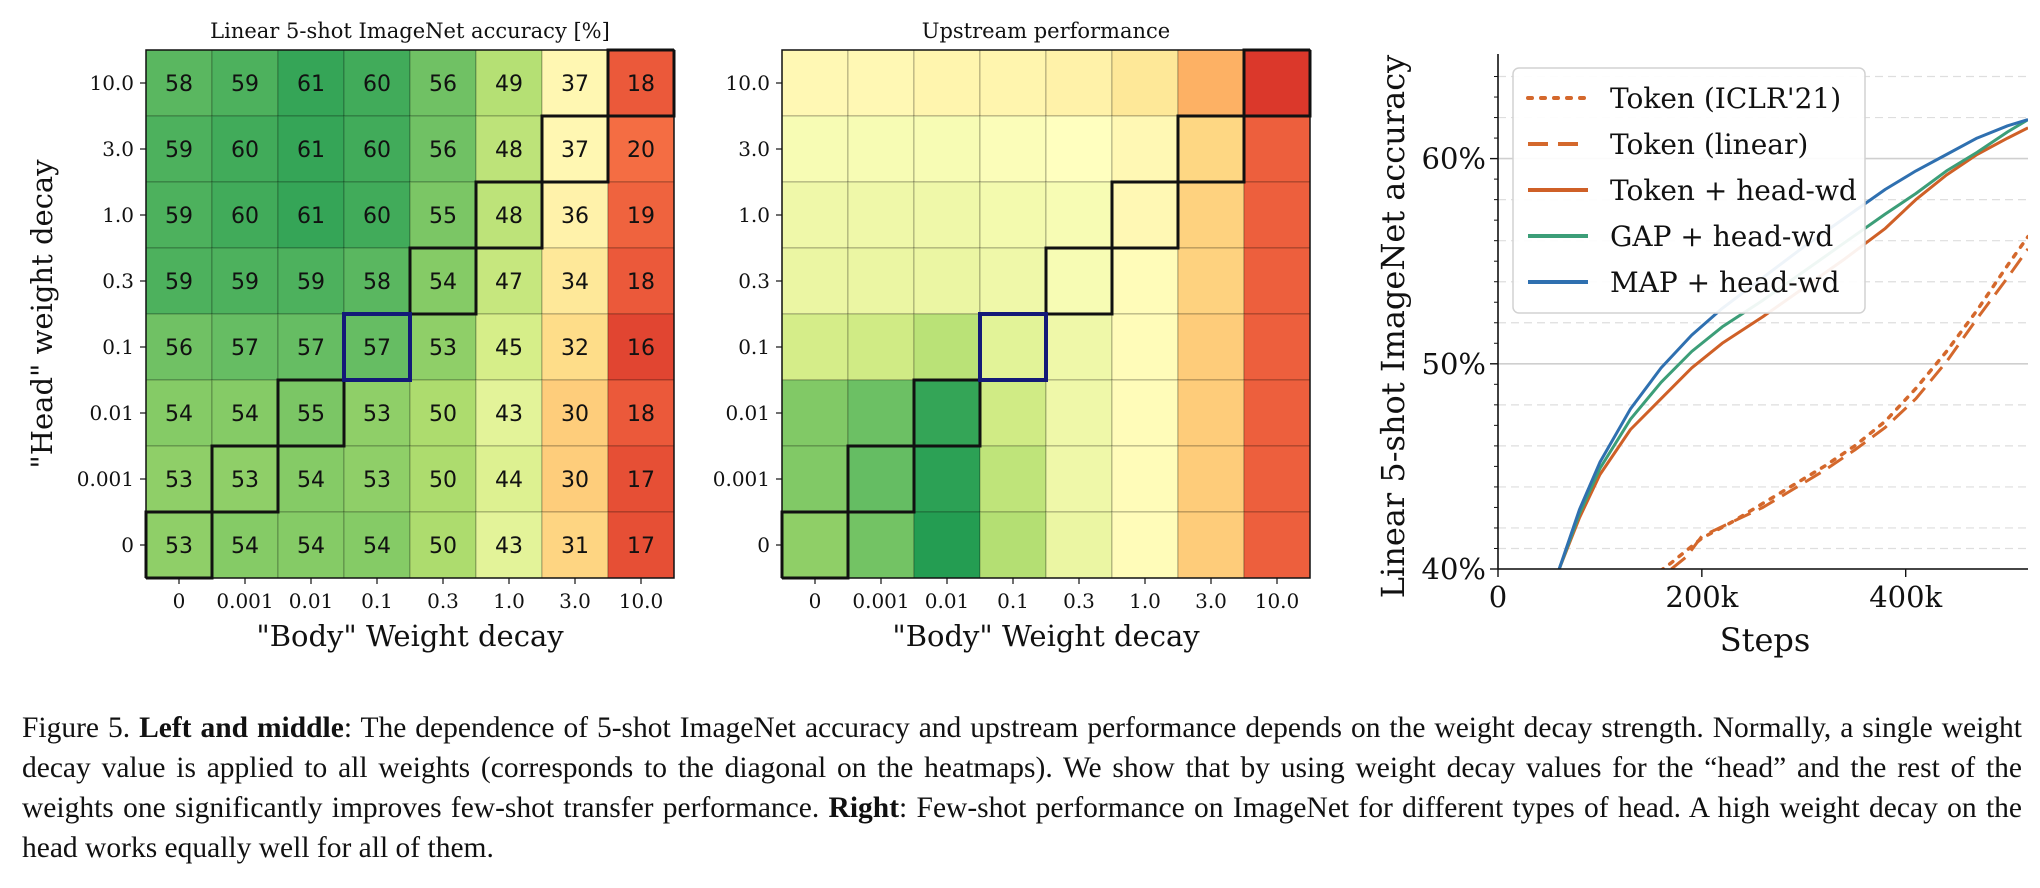 This screenshot has width=2040, height=888. Describe the element at coordinates (575, 601) in the screenshot. I see `x-tick-label: 3.0` at that location.